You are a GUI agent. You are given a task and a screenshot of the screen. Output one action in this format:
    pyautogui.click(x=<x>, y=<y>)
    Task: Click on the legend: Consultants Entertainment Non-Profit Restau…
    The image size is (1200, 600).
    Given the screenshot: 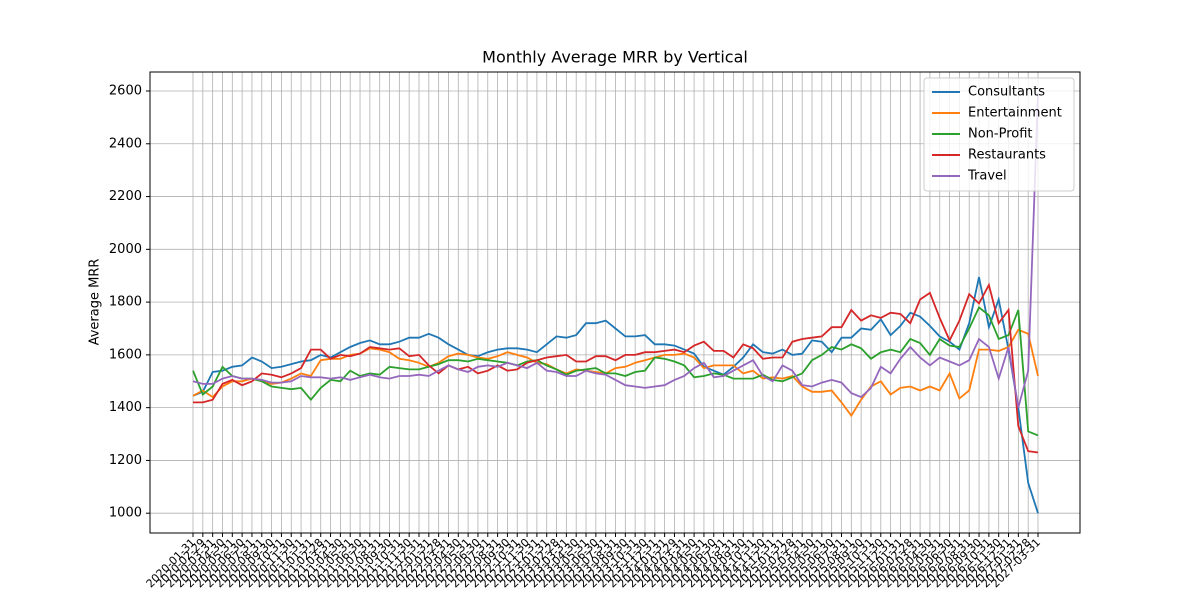 What is the action you would take?
    pyautogui.click(x=999, y=134)
    